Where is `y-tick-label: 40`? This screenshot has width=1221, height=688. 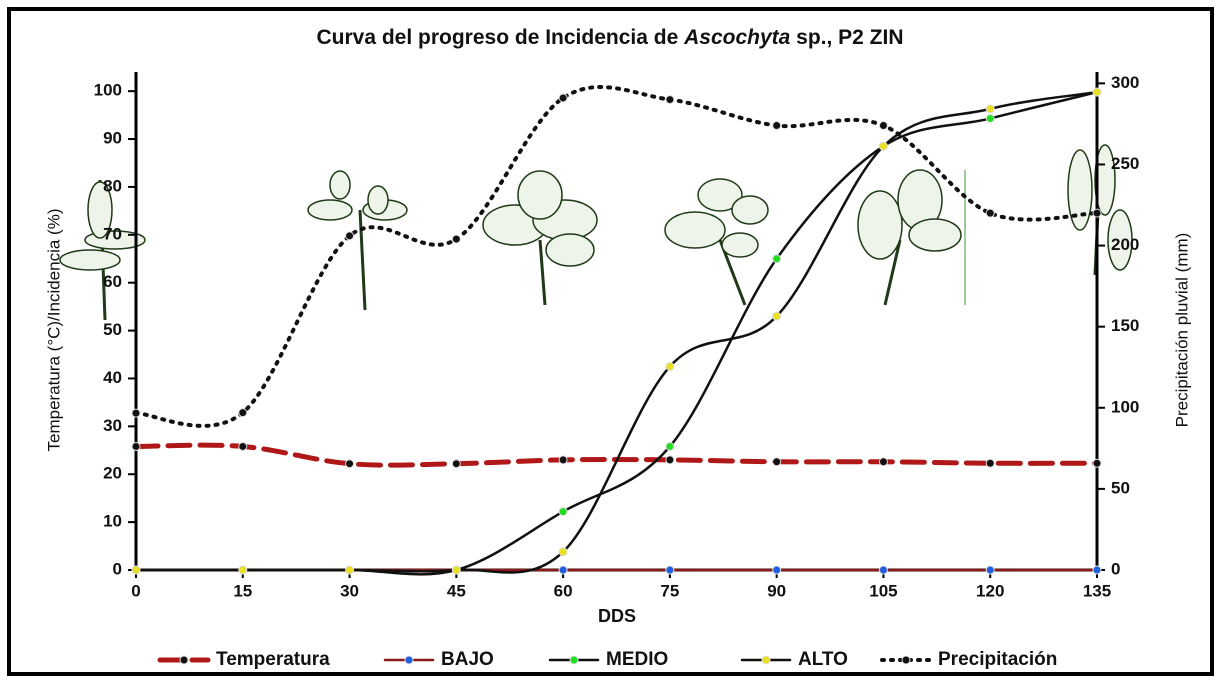 y-tick-label: 40 is located at coordinates (112, 377).